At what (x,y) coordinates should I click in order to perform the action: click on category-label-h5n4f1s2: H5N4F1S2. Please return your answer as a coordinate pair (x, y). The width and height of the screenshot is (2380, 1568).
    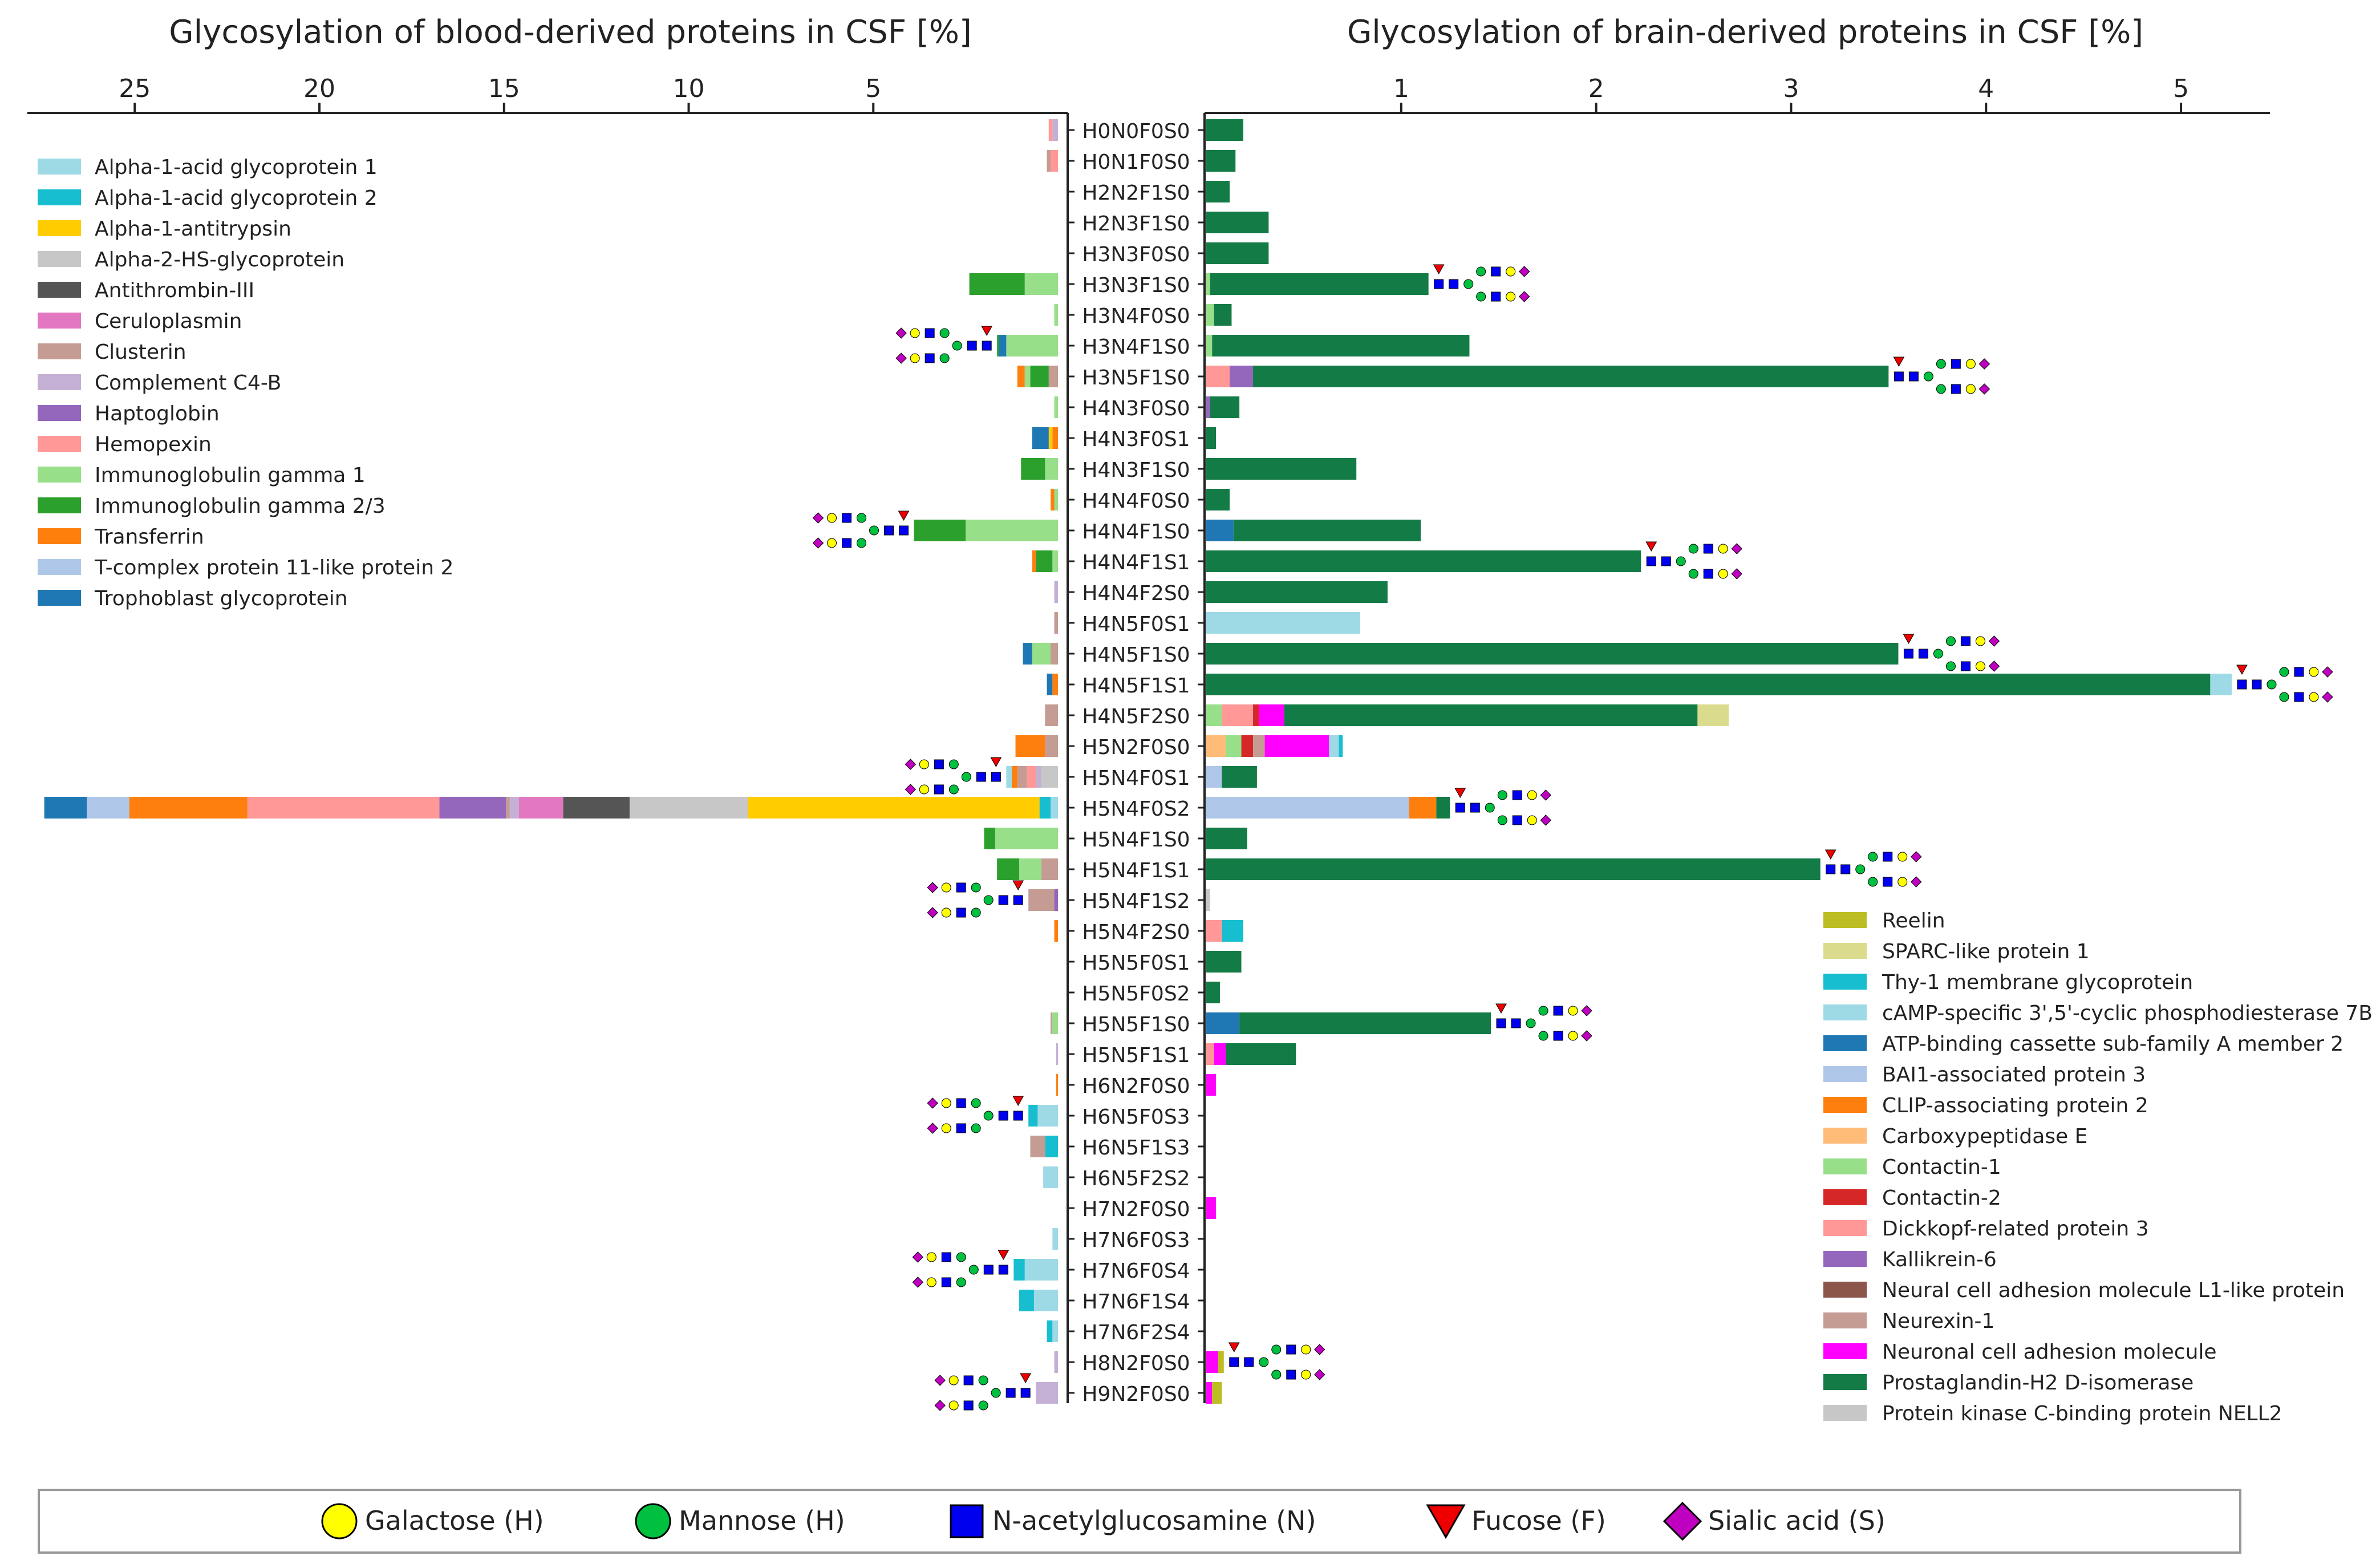
    Looking at the image, I should click on (1136, 901).